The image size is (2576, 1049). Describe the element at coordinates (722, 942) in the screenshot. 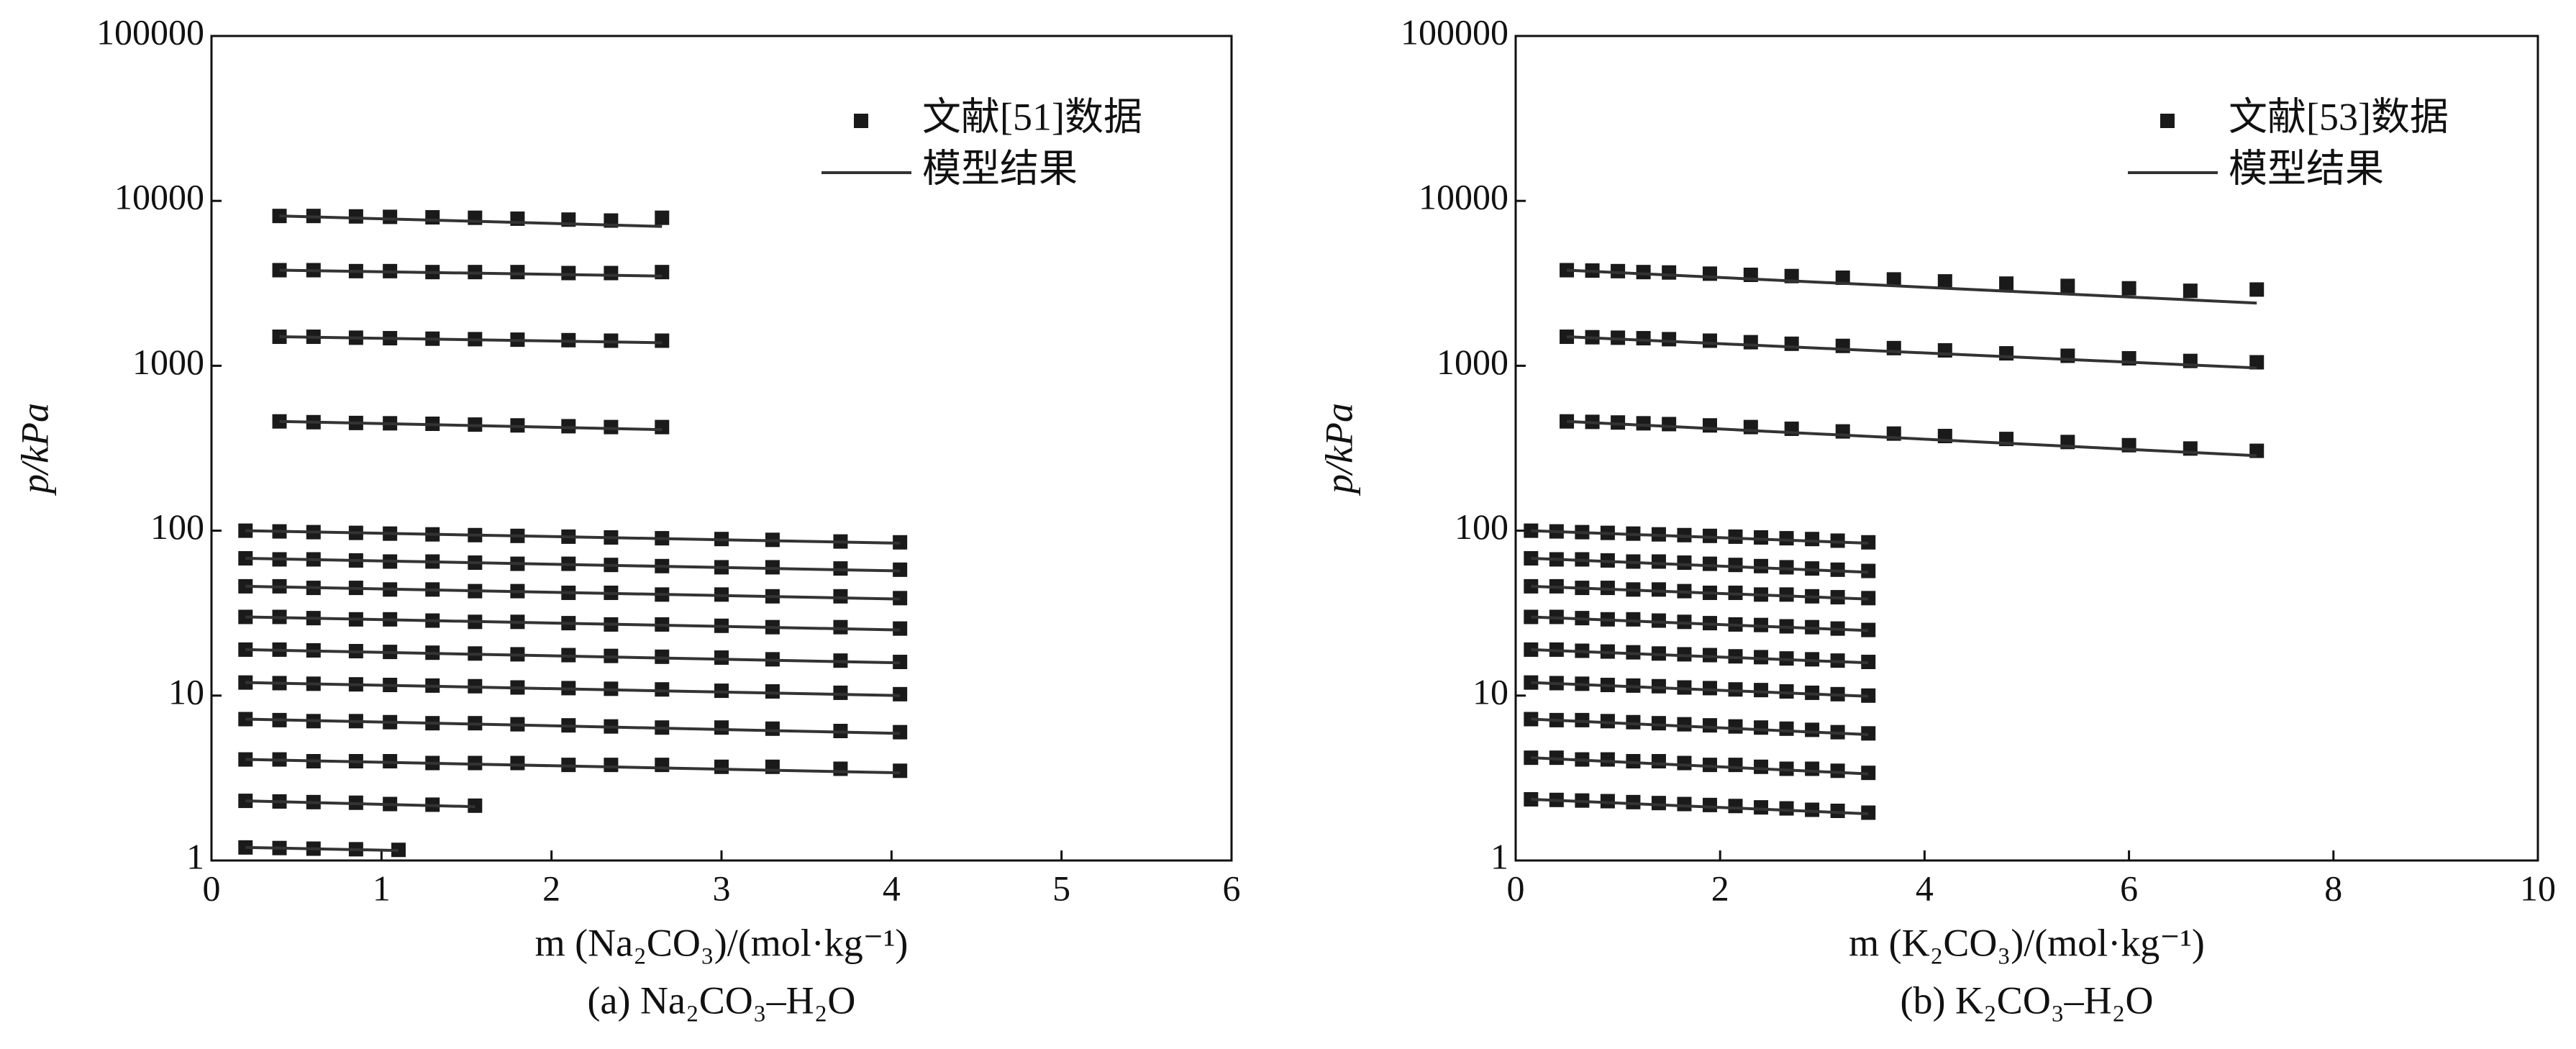

I see `x-axis-label: m (Na₂CO₃)/(mol·kg⁻¹)` at that location.